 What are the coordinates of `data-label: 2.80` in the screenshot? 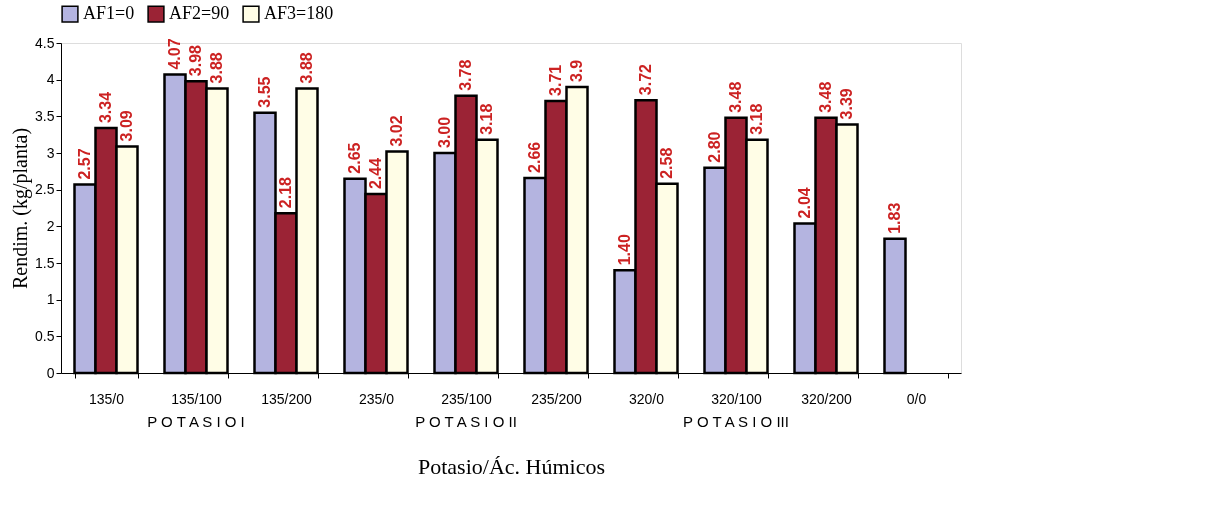 It's located at (714, 147).